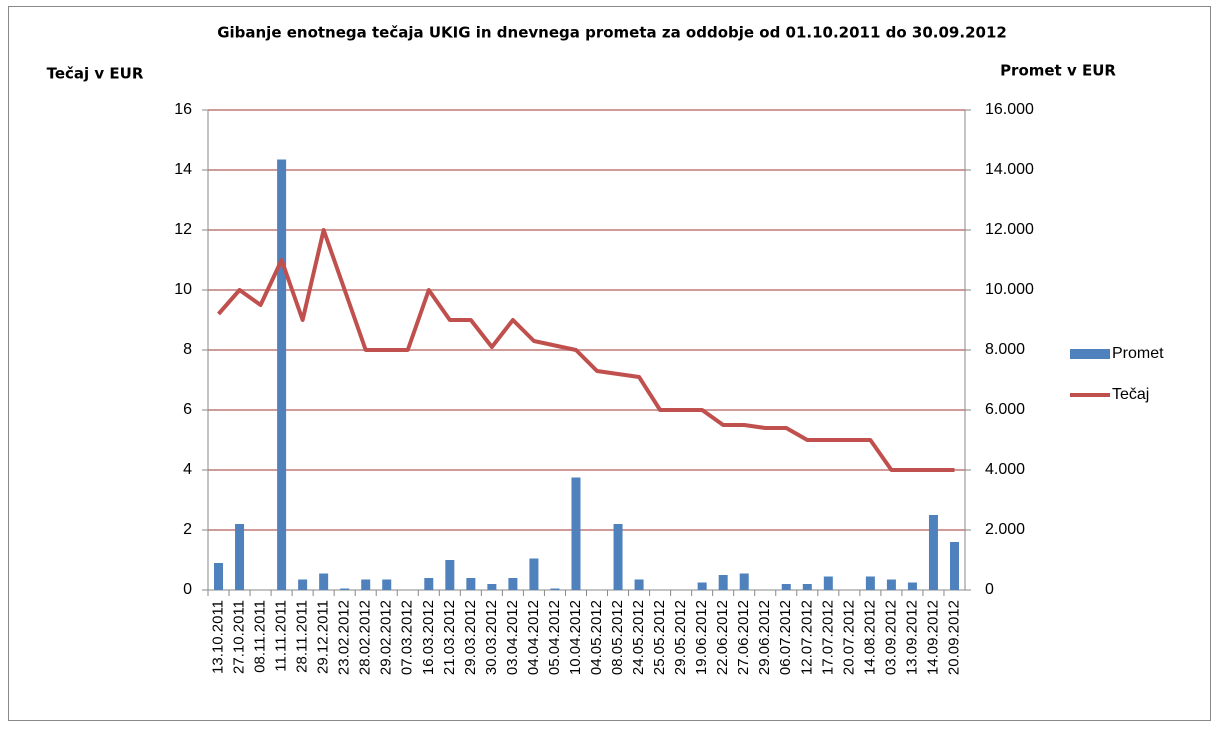 The height and width of the screenshot is (731, 1219). What do you see at coordinates (1058, 71) in the screenshot?
I see `y2-axis-title: Promet v EUR` at bounding box center [1058, 71].